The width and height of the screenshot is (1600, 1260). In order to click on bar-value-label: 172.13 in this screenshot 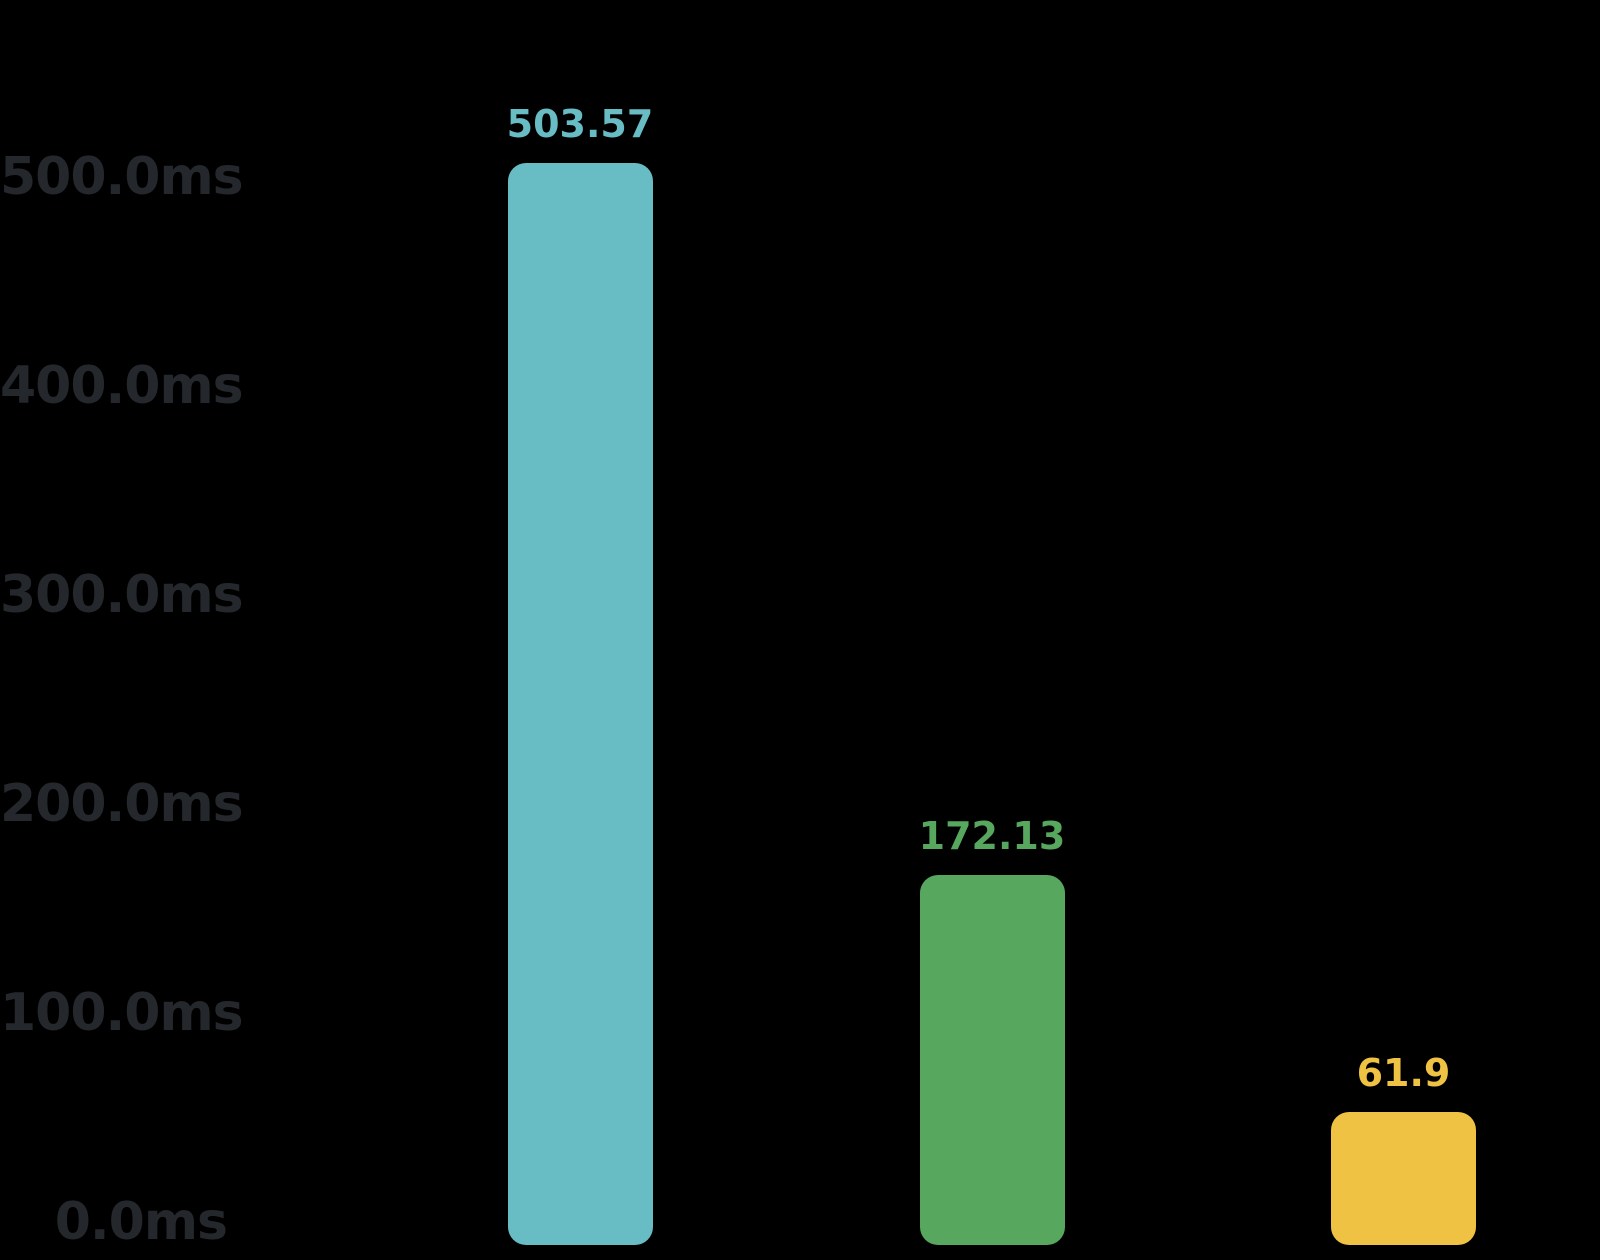, I will do `click(992, 836)`.